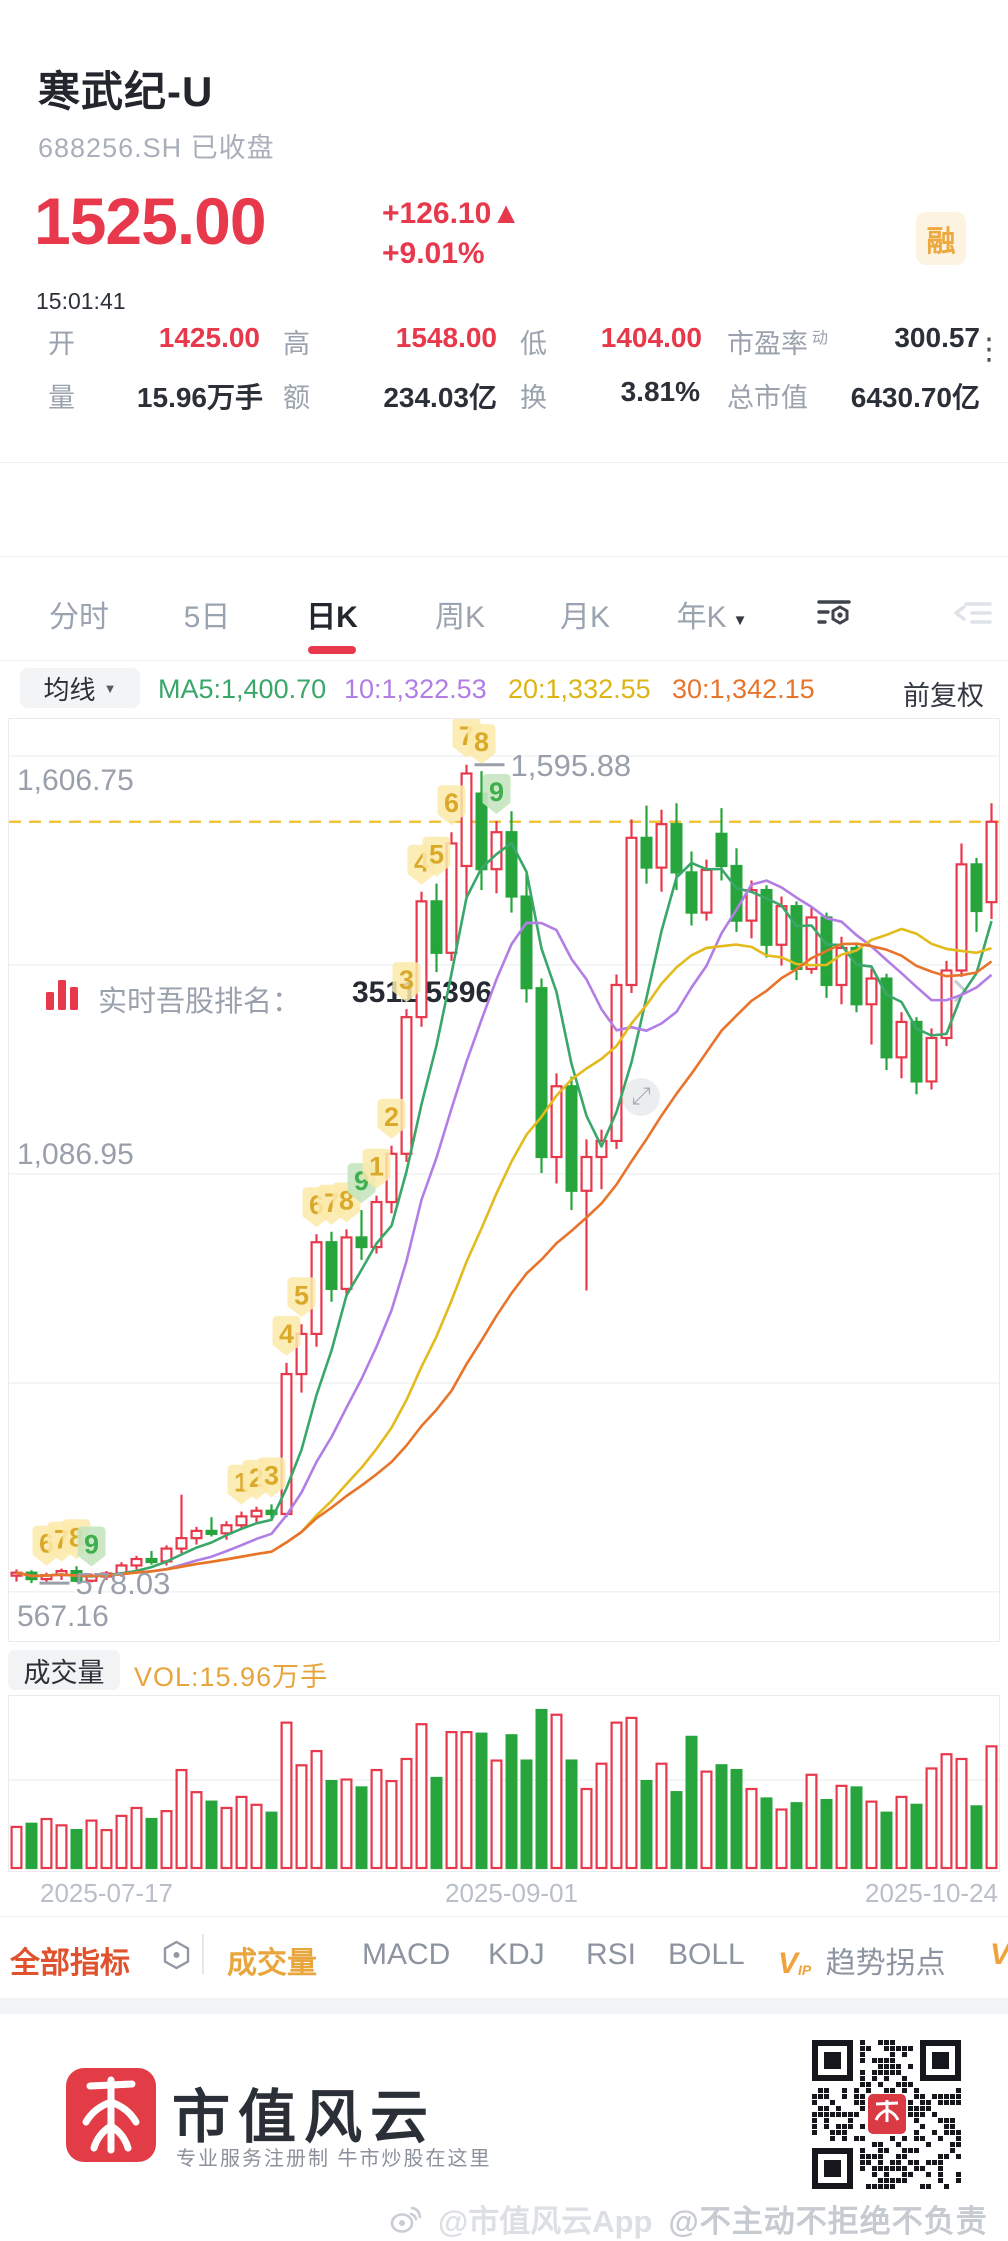  I want to click on stats-row-2: 量 15.96万手 额 234.03亿 换 3.81% 总市值 6430.70亿, so click(504, 394).